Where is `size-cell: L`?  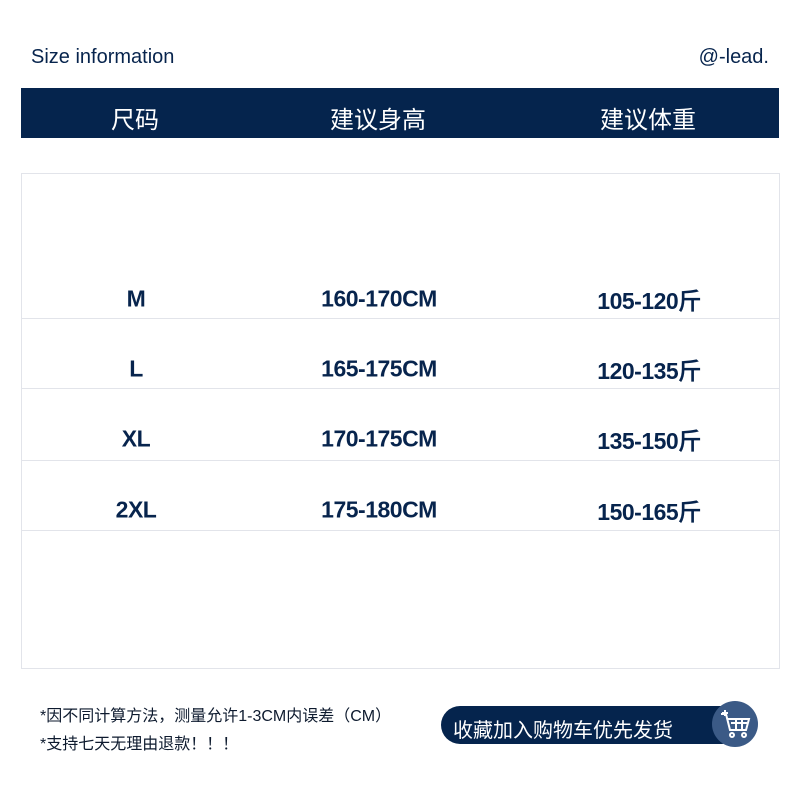
size-cell: L is located at coordinates (136, 368).